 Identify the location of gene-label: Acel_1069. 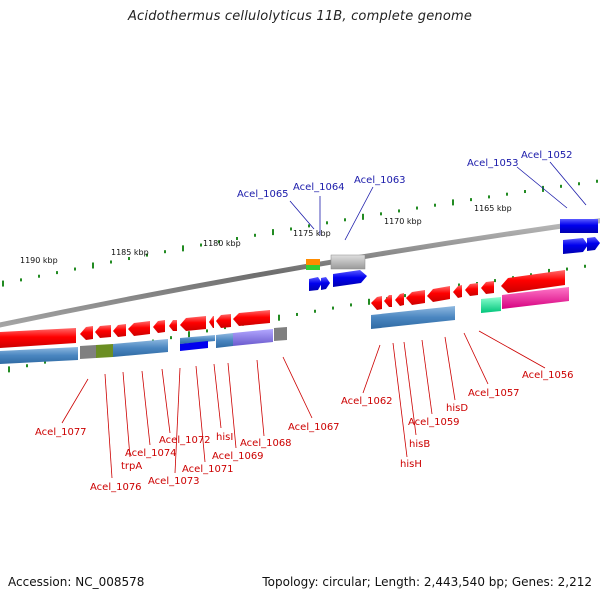
(238, 456).